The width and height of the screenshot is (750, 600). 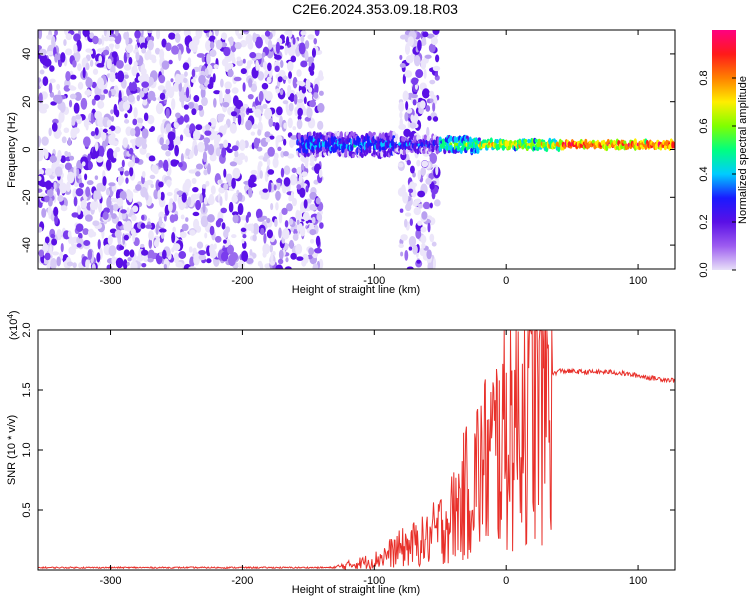 I want to click on heatmap-y-tick-label: -20, so click(x=27, y=197).